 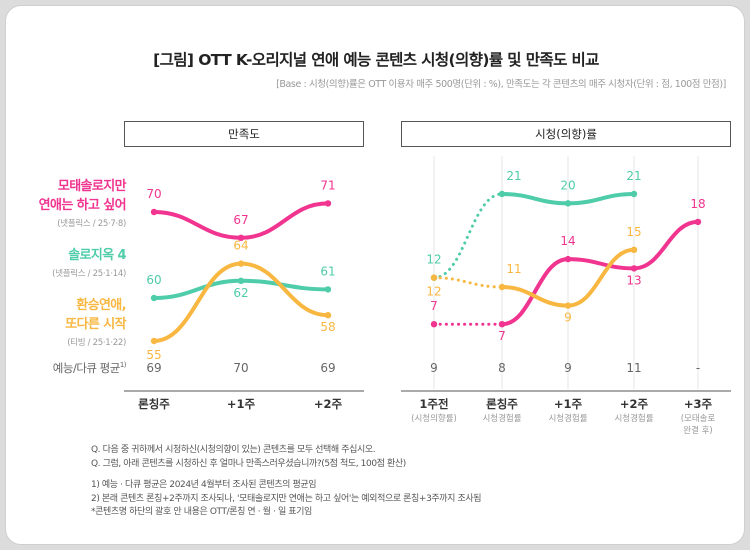 What do you see at coordinates (566, 134) in the screenshot?
I see `panel-header-viewing-rate: 시청(의향)률` at bounding box center [566, 134].